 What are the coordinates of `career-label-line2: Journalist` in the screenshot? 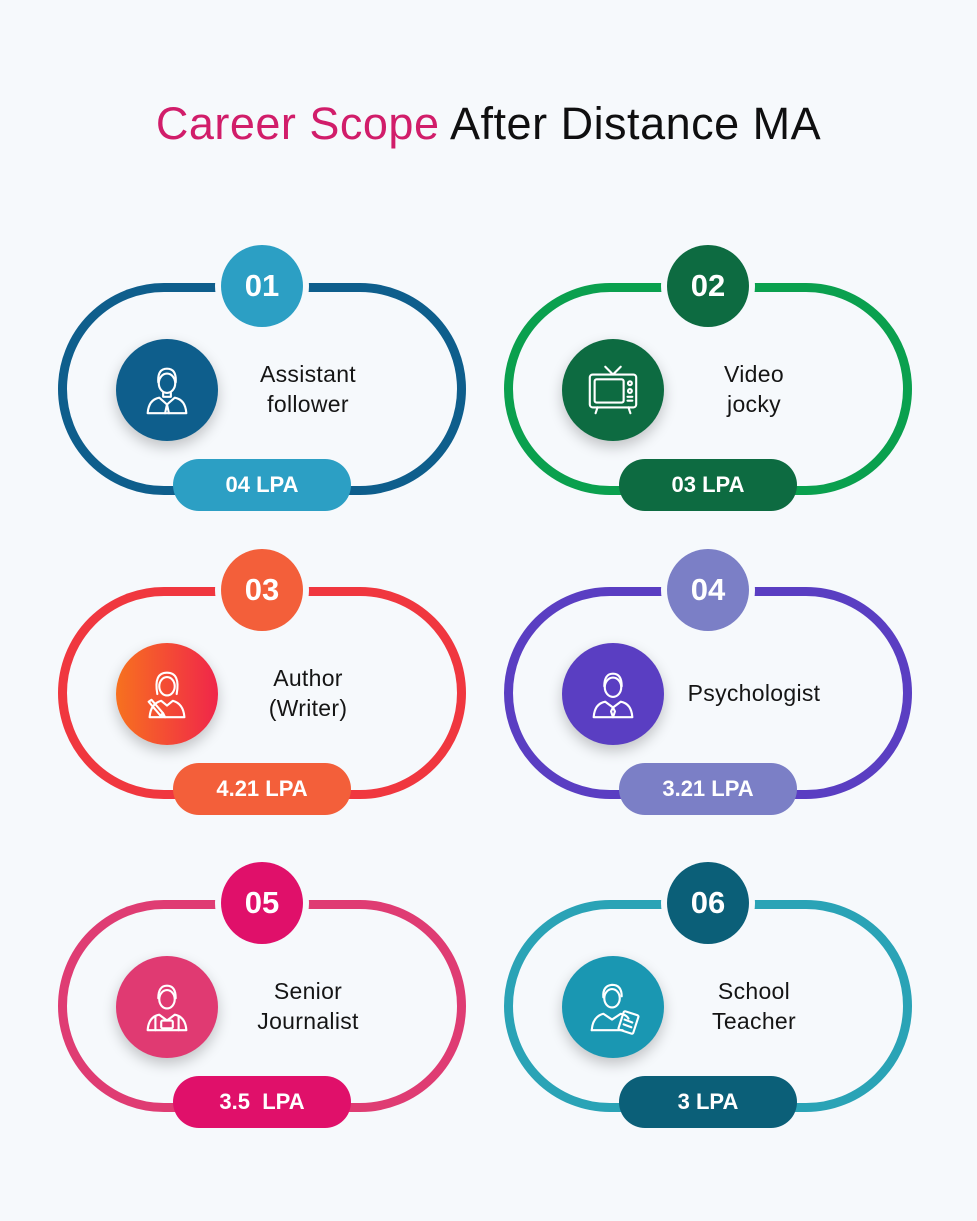 It's located at (308, 1021).